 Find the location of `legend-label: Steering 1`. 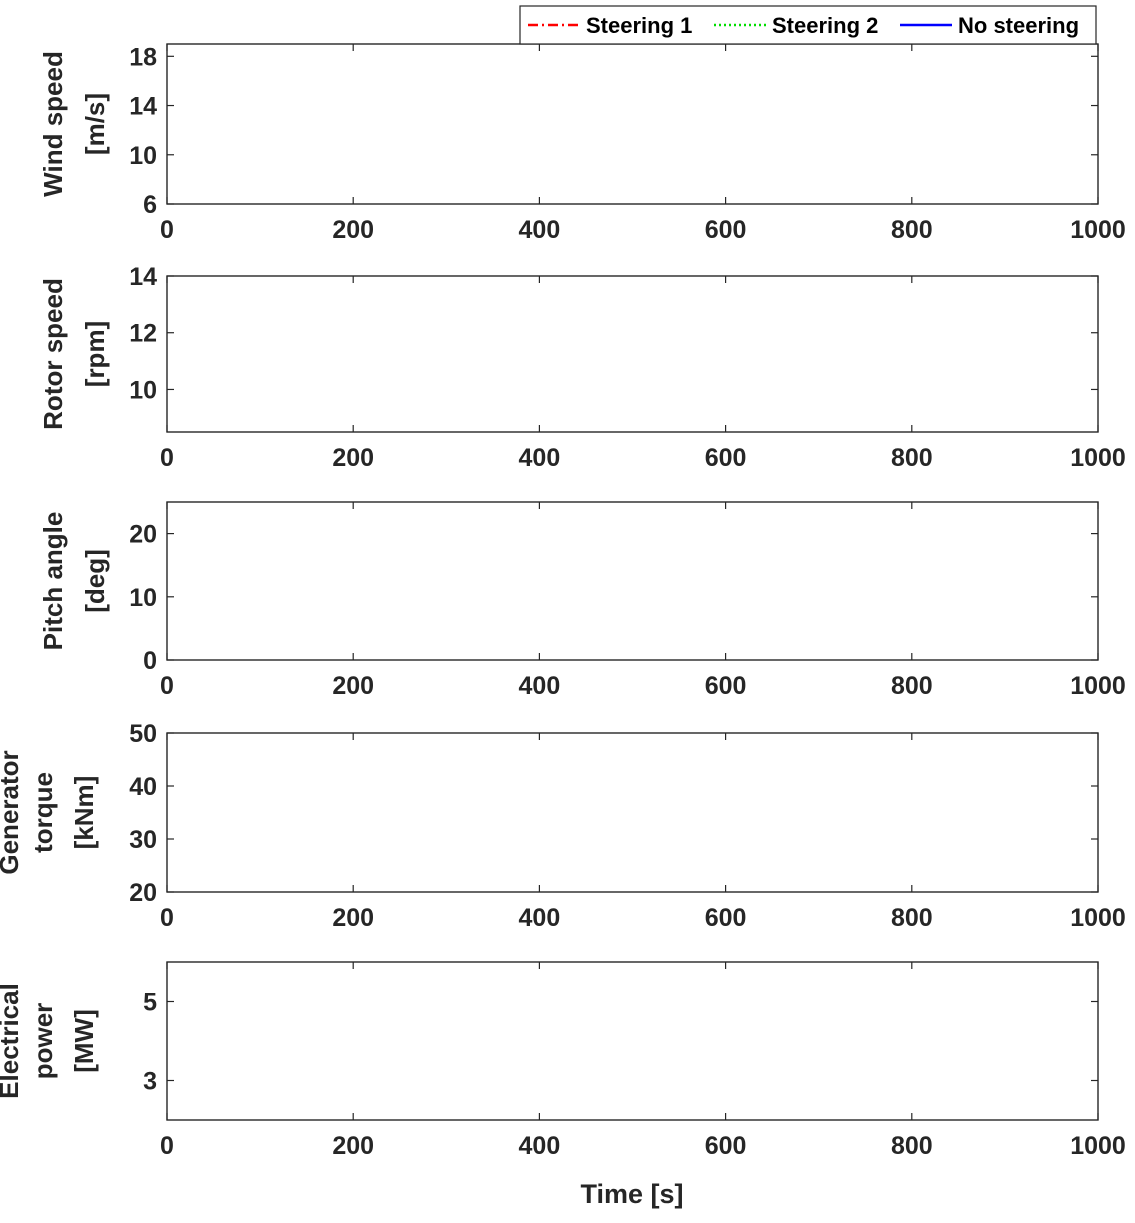

legend-label: Steering 1 is located at coordinates (639, 25).